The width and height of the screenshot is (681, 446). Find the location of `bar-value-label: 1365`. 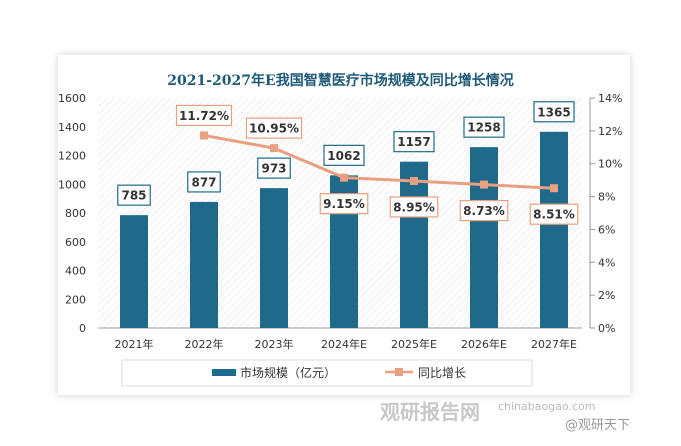

bar-value-label: 1365 is located at coordinates (553, 112).